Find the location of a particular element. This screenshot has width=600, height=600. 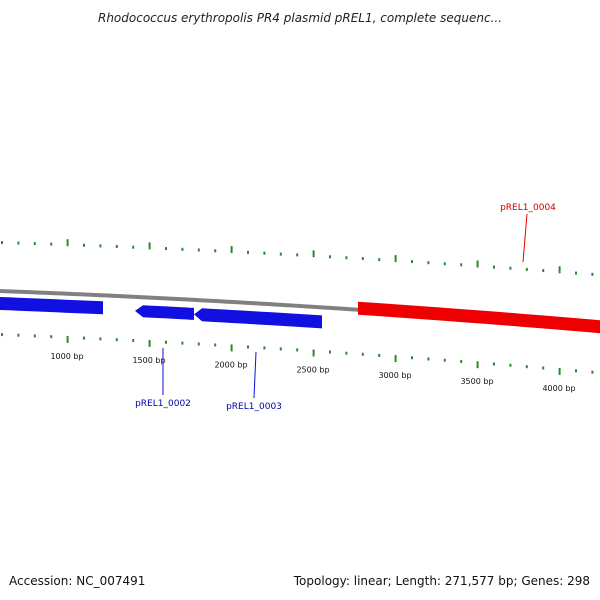

gene-arrow-partial is located at coordinates (51, 306).